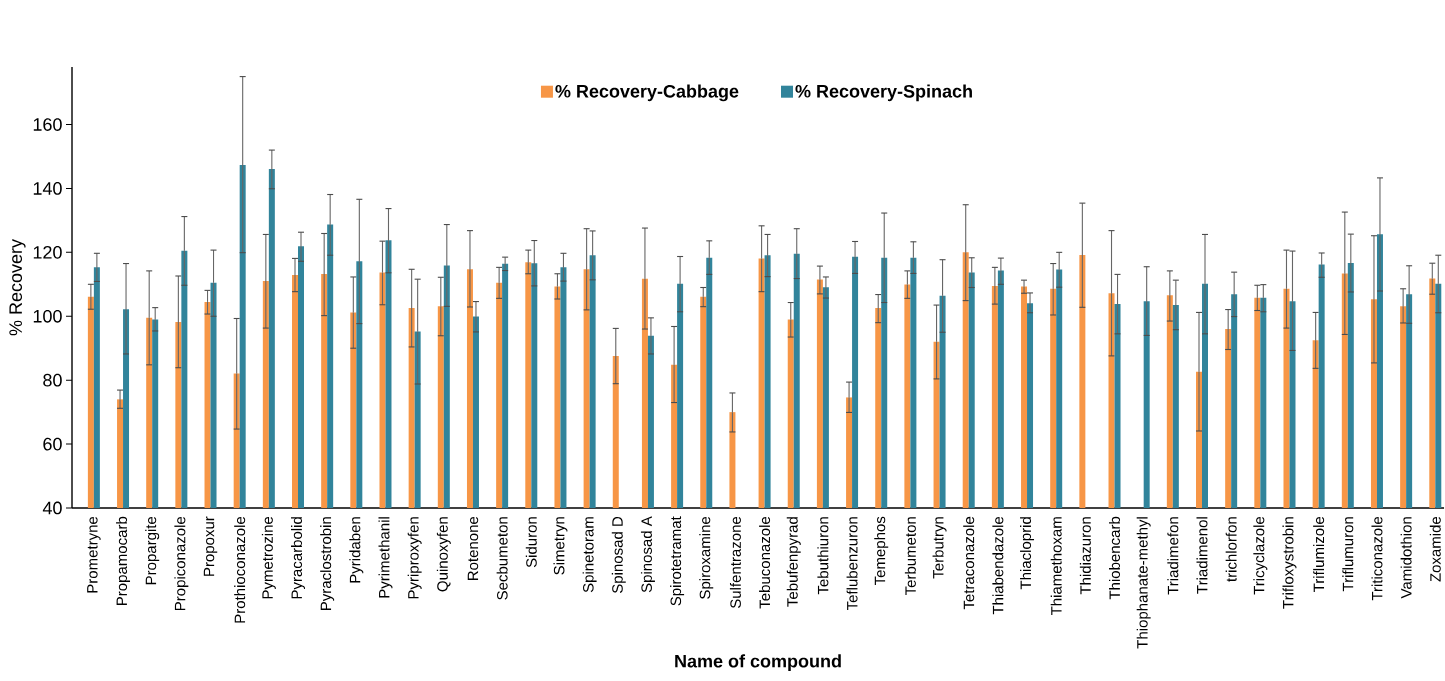 The width and height of the screenshot is (1445, 681). I want to click on x-tick-label: Propoxur, so click(210, 546).